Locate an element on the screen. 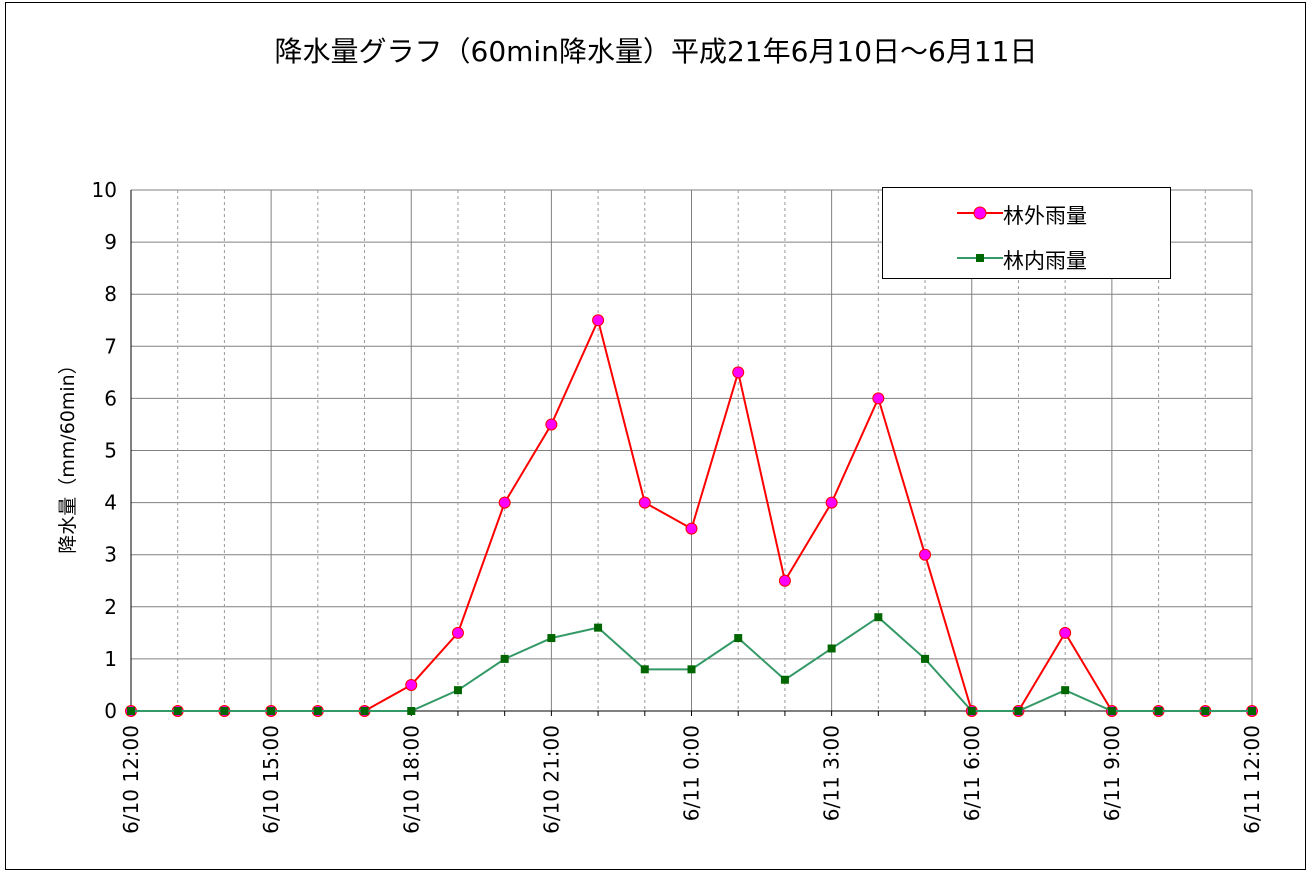 The width and height of the screenshot is (1312, 875). y-tick-label: 9 is located at coordinates (110, 242).